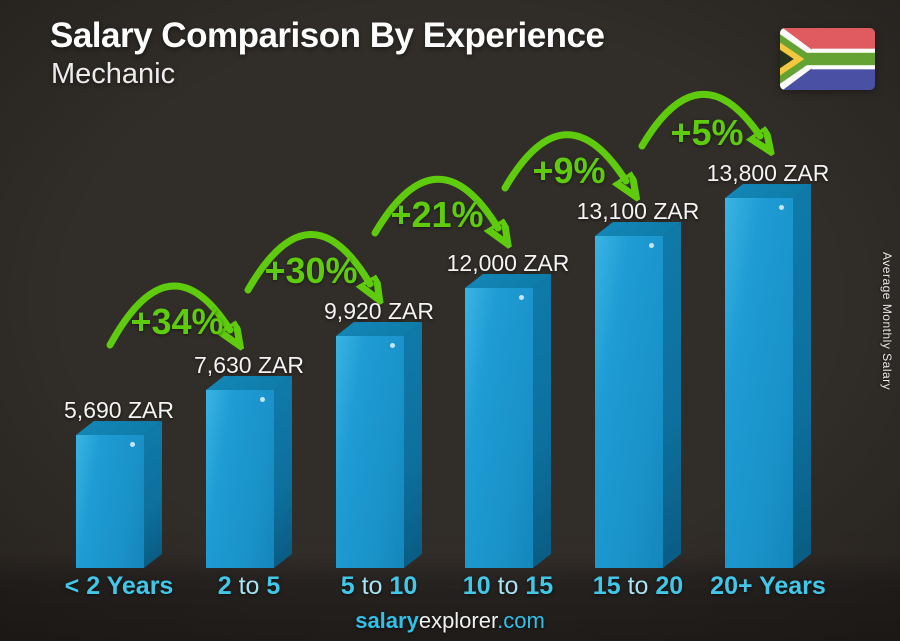 The height and width of the screenshot is (641, 900). I want to click on percent-increase-label: +9%, so click(569, 170).